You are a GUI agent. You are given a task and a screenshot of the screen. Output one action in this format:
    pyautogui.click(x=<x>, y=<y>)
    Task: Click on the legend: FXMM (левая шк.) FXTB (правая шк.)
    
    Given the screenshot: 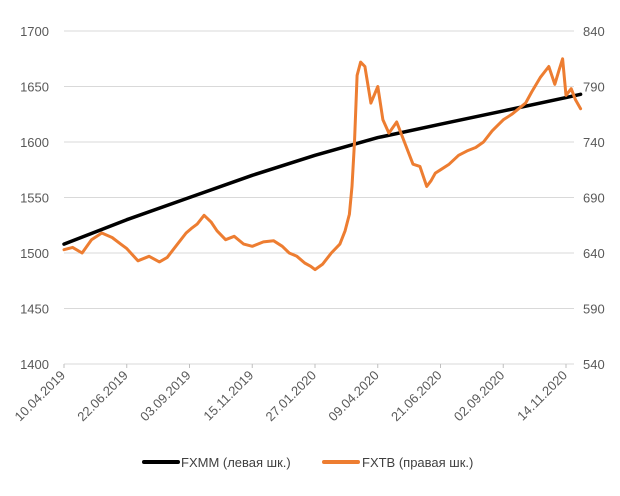 What is the action you would take?
    pyautogui.click(x=307, y=462)
    